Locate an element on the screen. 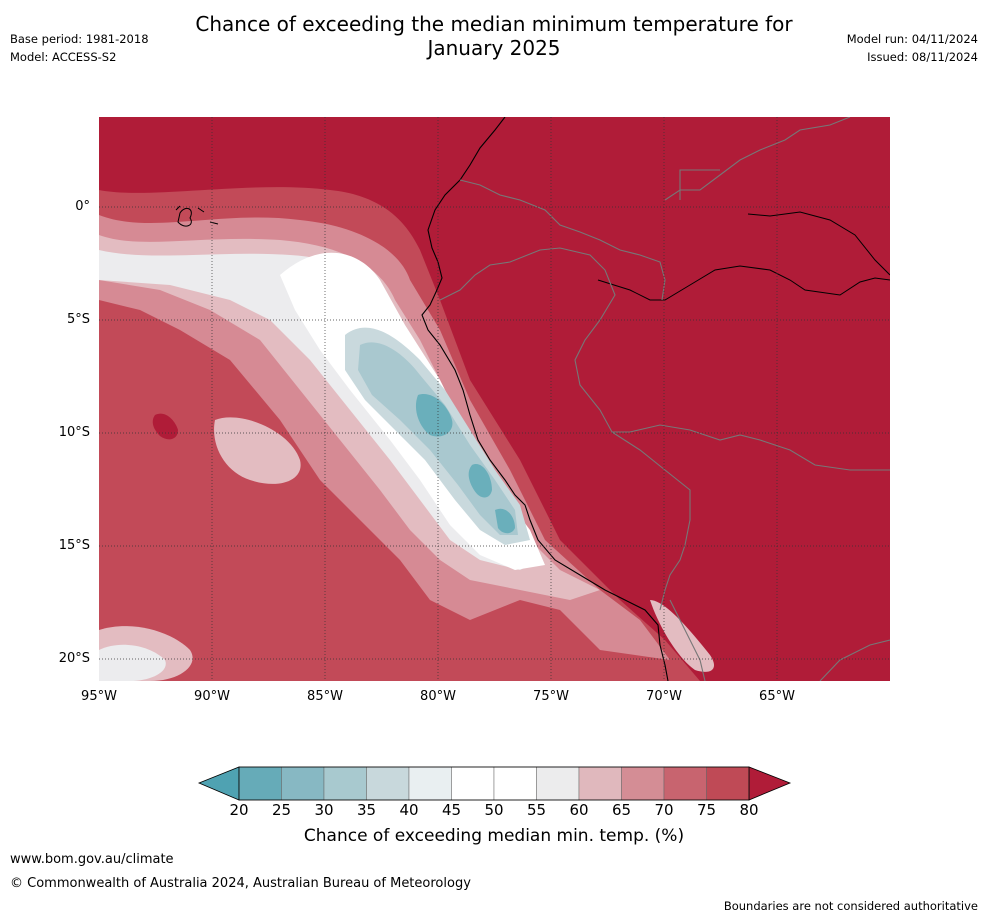 This screenshot has width=988, height=919. colorbar-cells is located at coordinates (494, 783).